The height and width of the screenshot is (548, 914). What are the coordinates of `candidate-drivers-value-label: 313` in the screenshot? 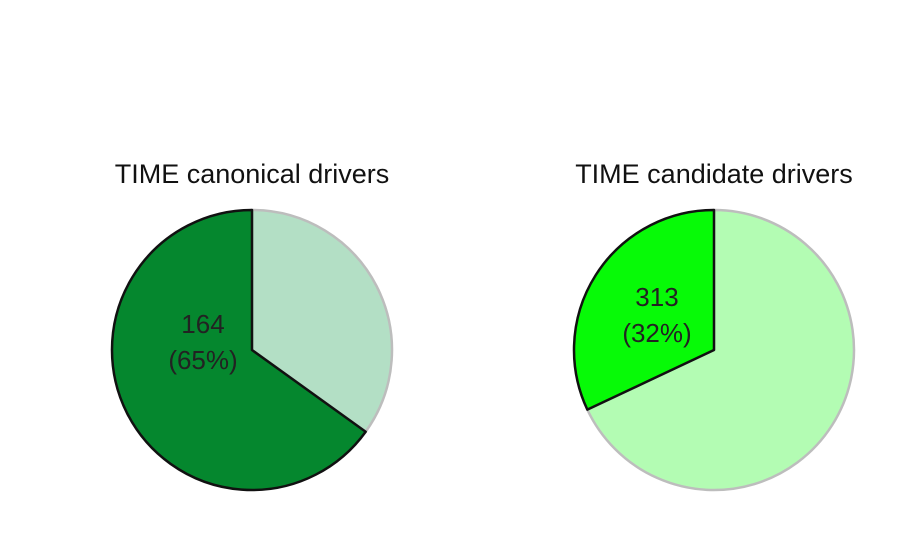 It's located at (656, 297).